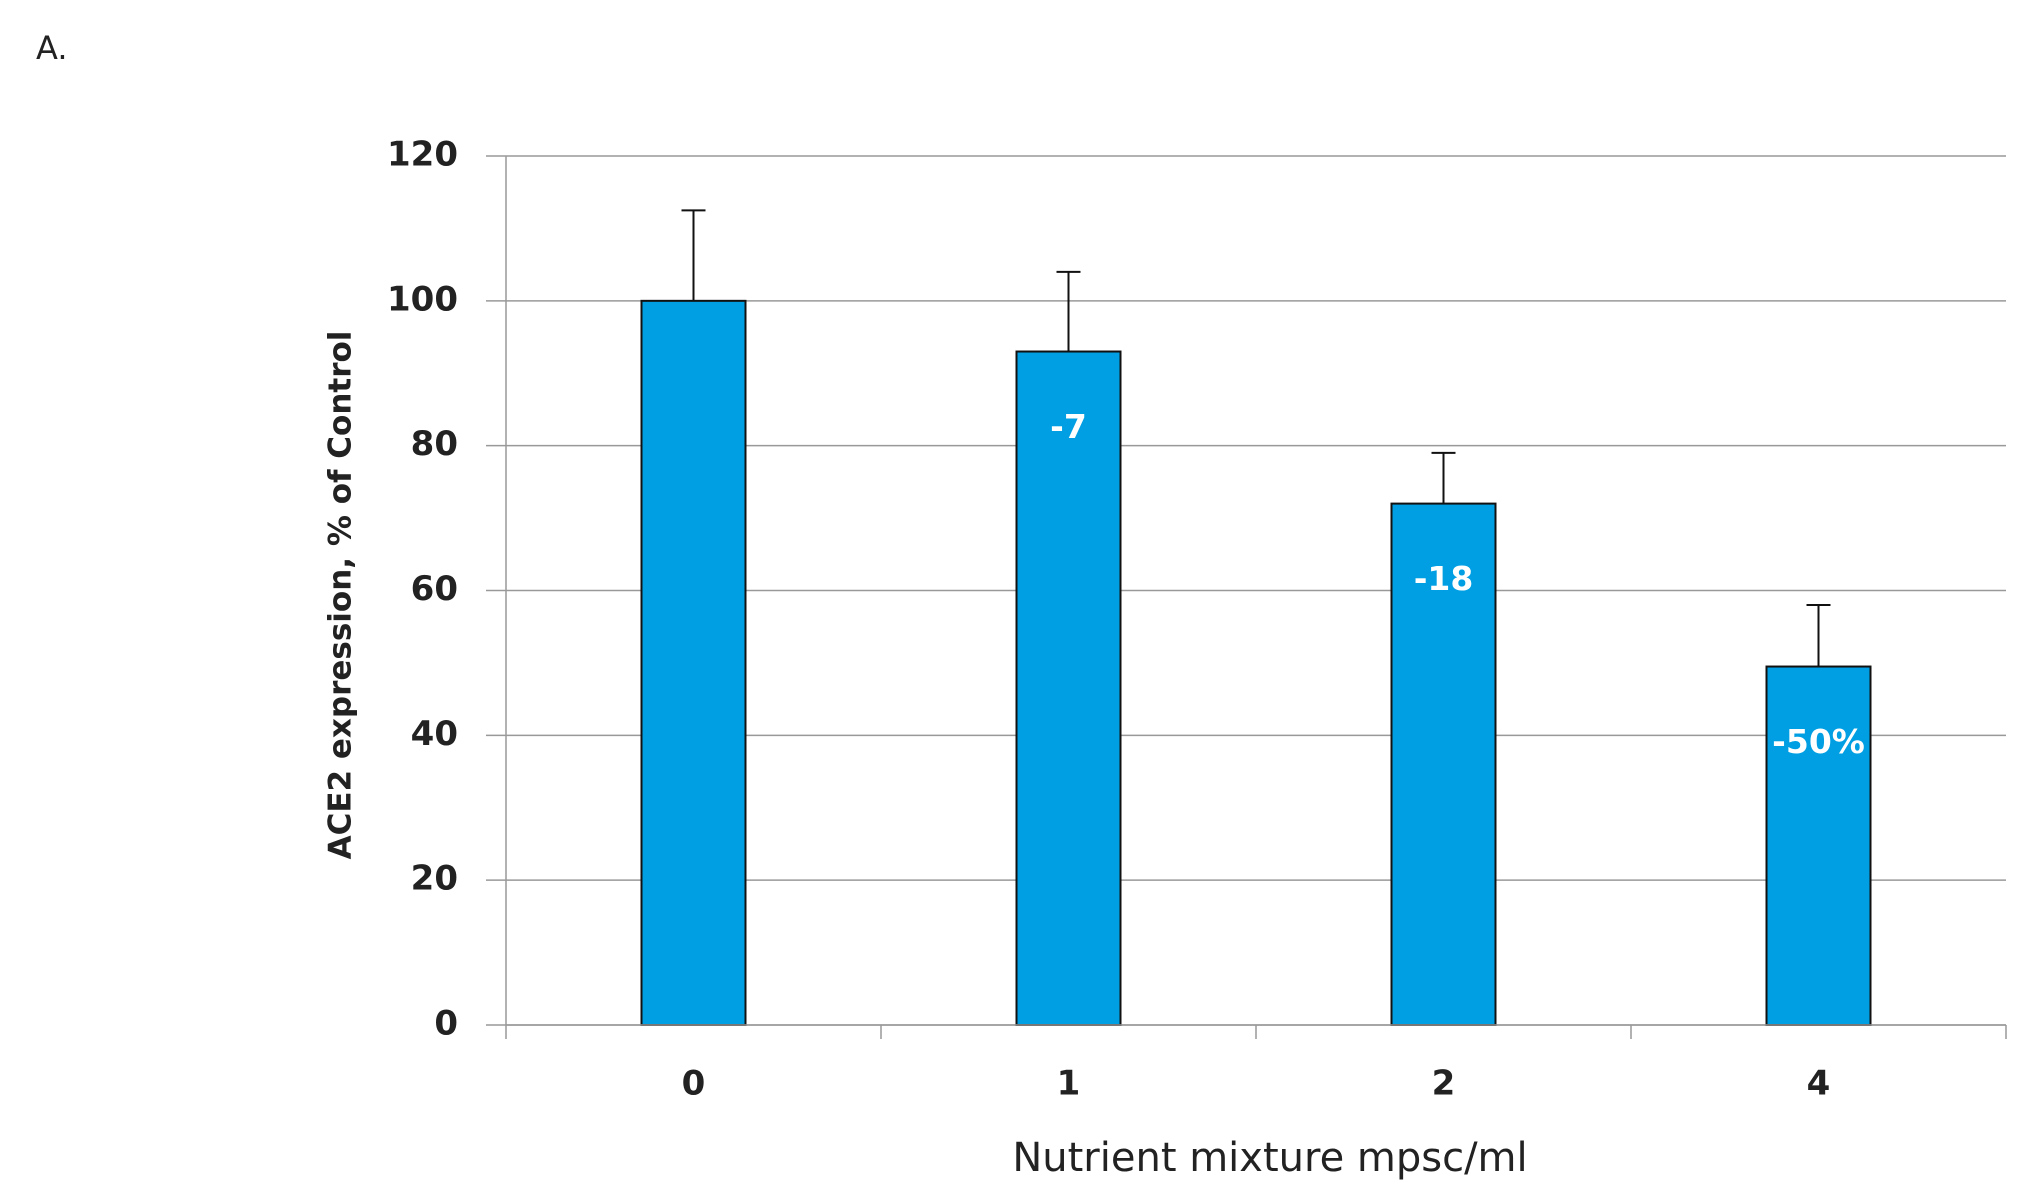  What do you see at coordinates (1819, 1084) in the screenshot?
I see `x-tick-label: 4` at bounding box center [1819, 1084].